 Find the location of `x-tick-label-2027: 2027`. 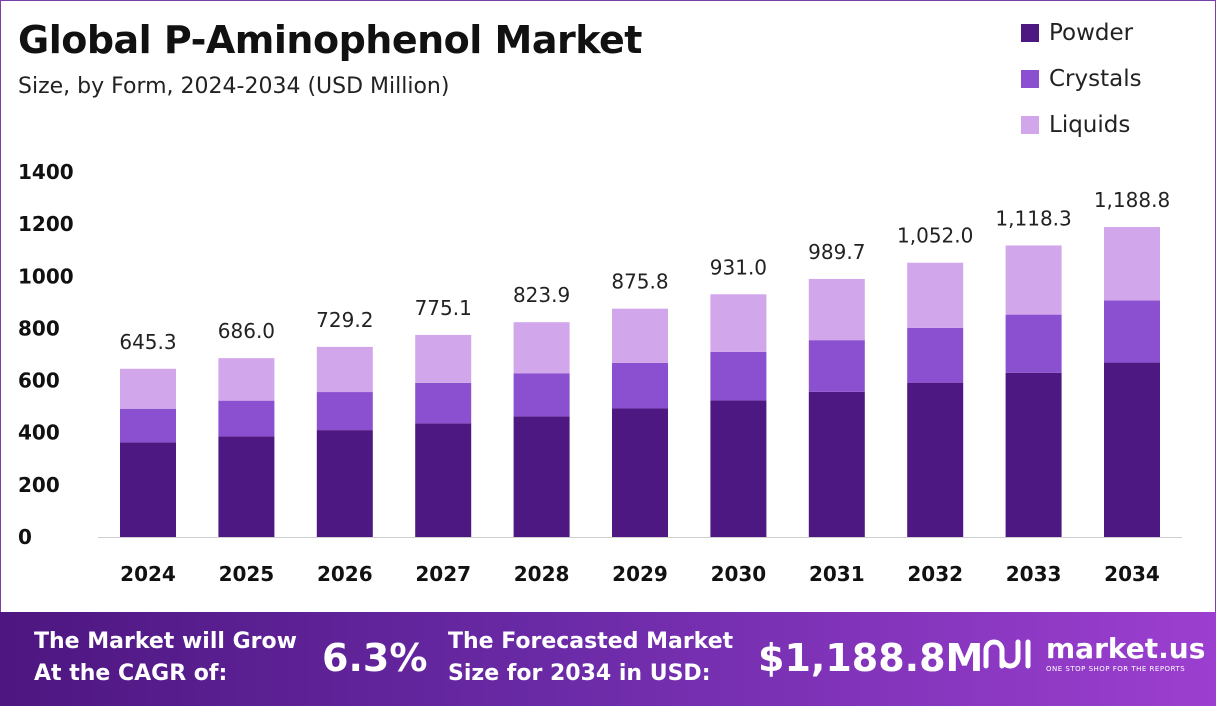

x-tick-label-2027: 2027 is located at coordinates (443, 574).